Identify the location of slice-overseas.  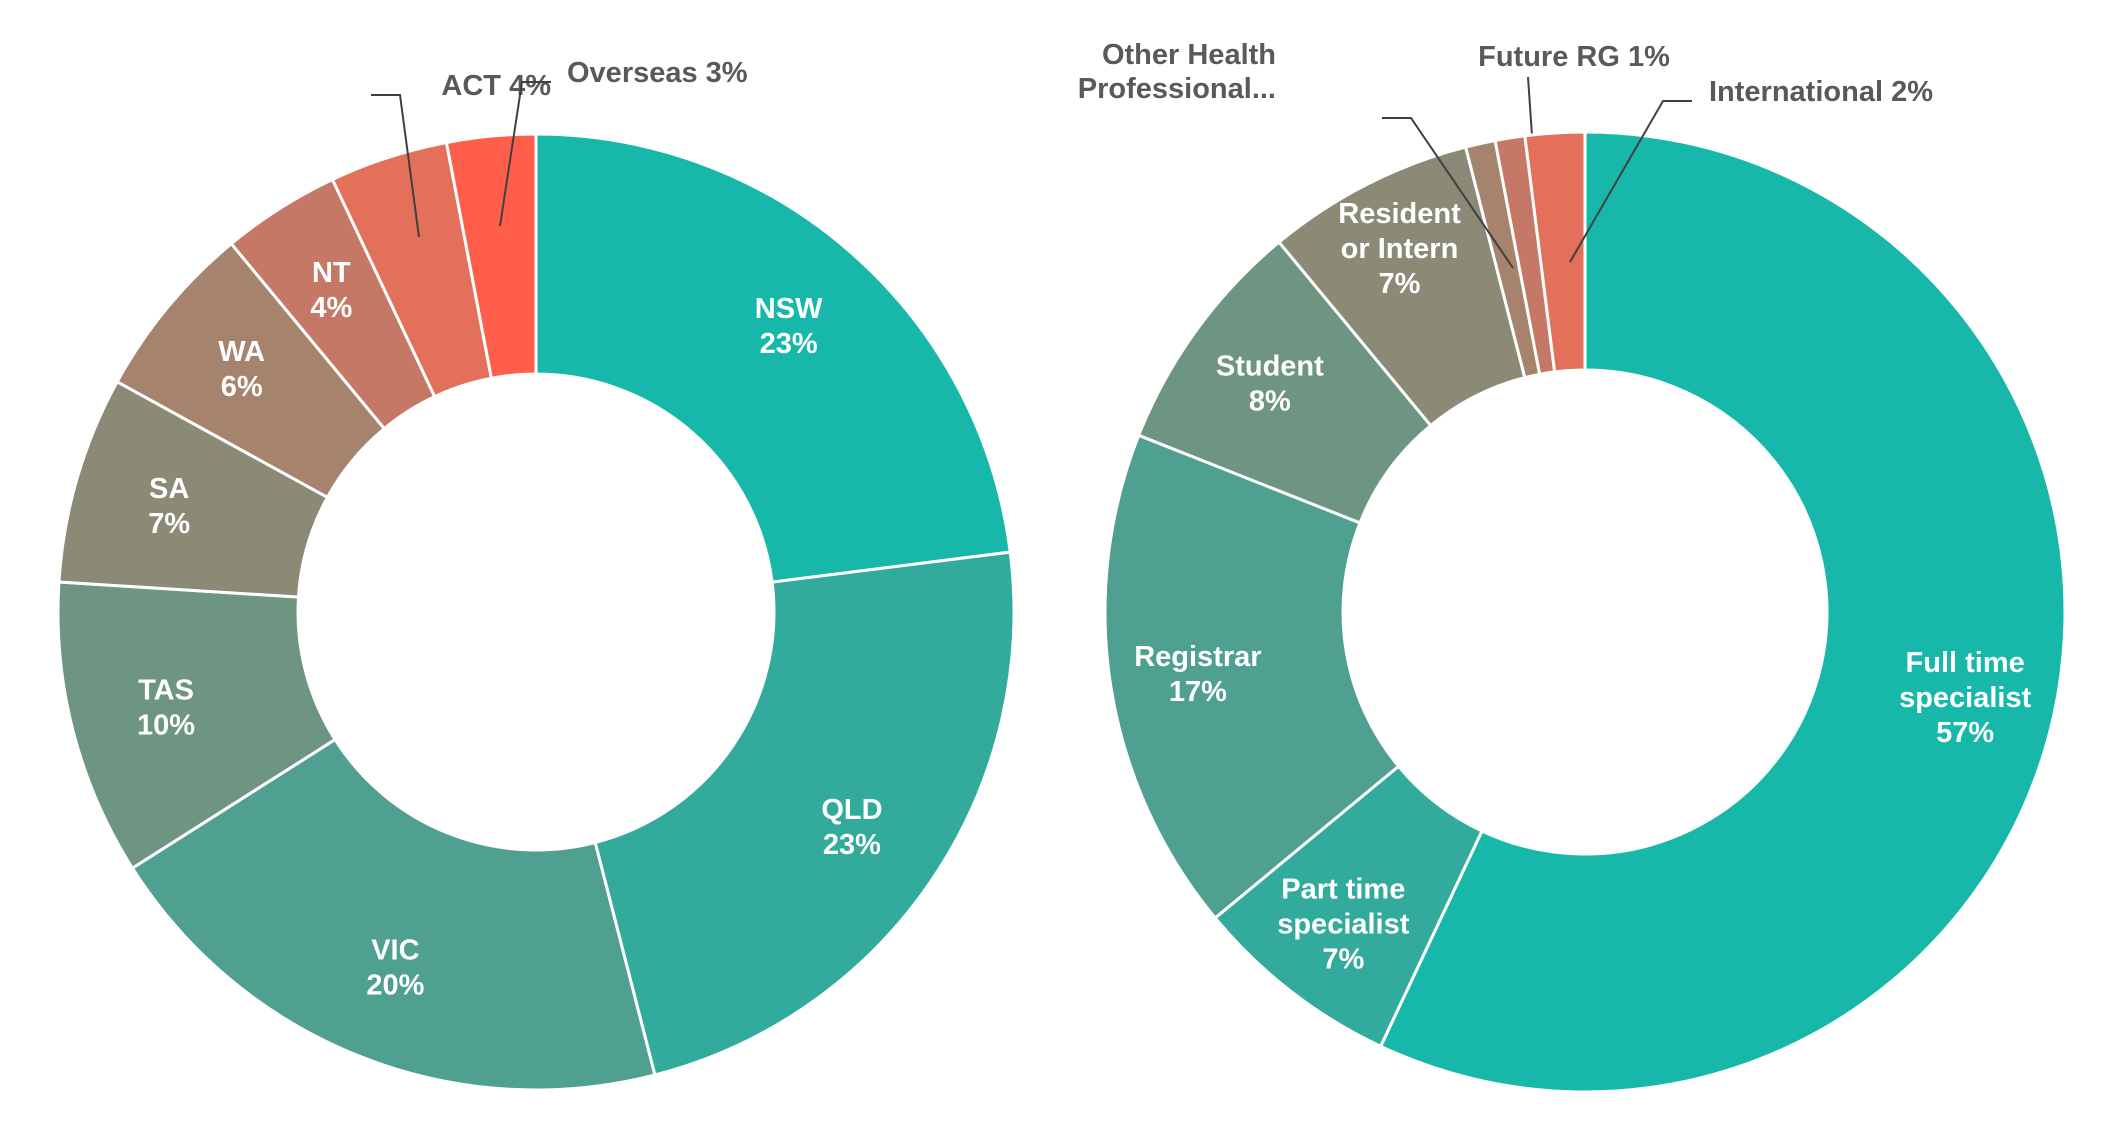
(491, 256).